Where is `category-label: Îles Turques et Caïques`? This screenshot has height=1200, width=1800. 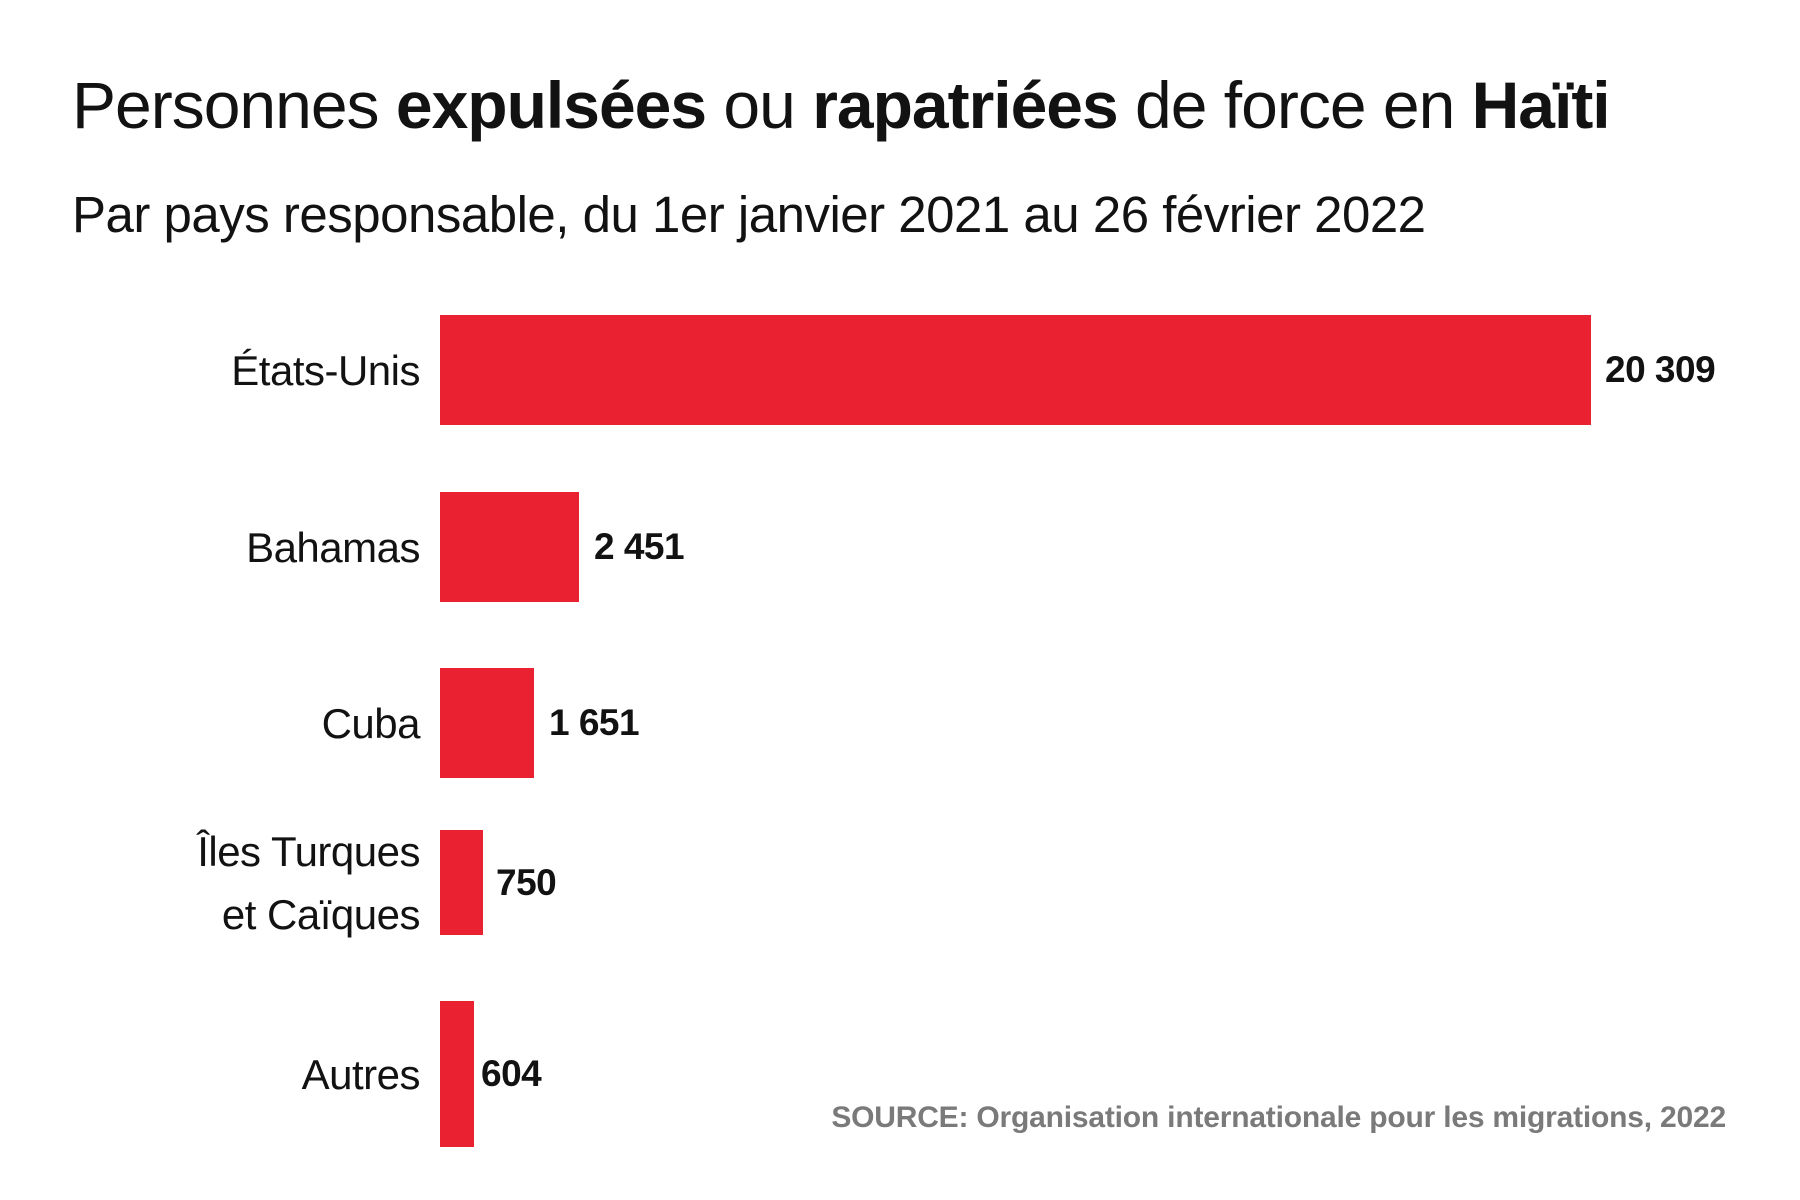
category-label: Îles Turques et Caïques is located at coordinates (210, 883).